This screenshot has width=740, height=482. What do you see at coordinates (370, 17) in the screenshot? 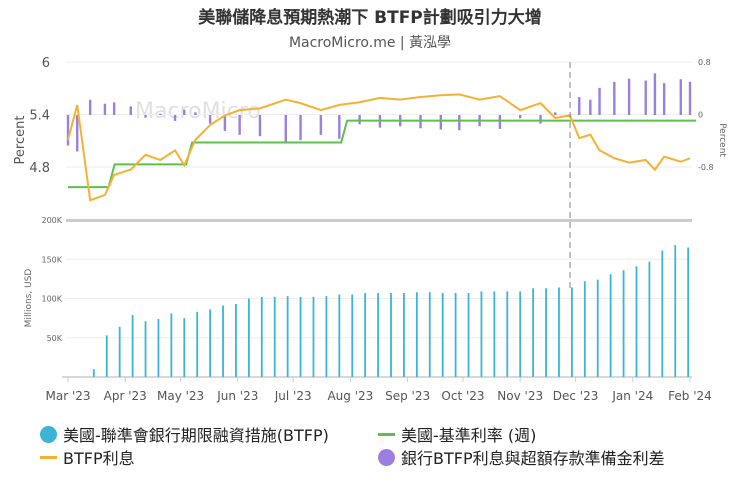
I see `chart-title: 美聯儲降息預期熱潮下 BTFP計劃吸引力大增` at bounding box center [370, 17].